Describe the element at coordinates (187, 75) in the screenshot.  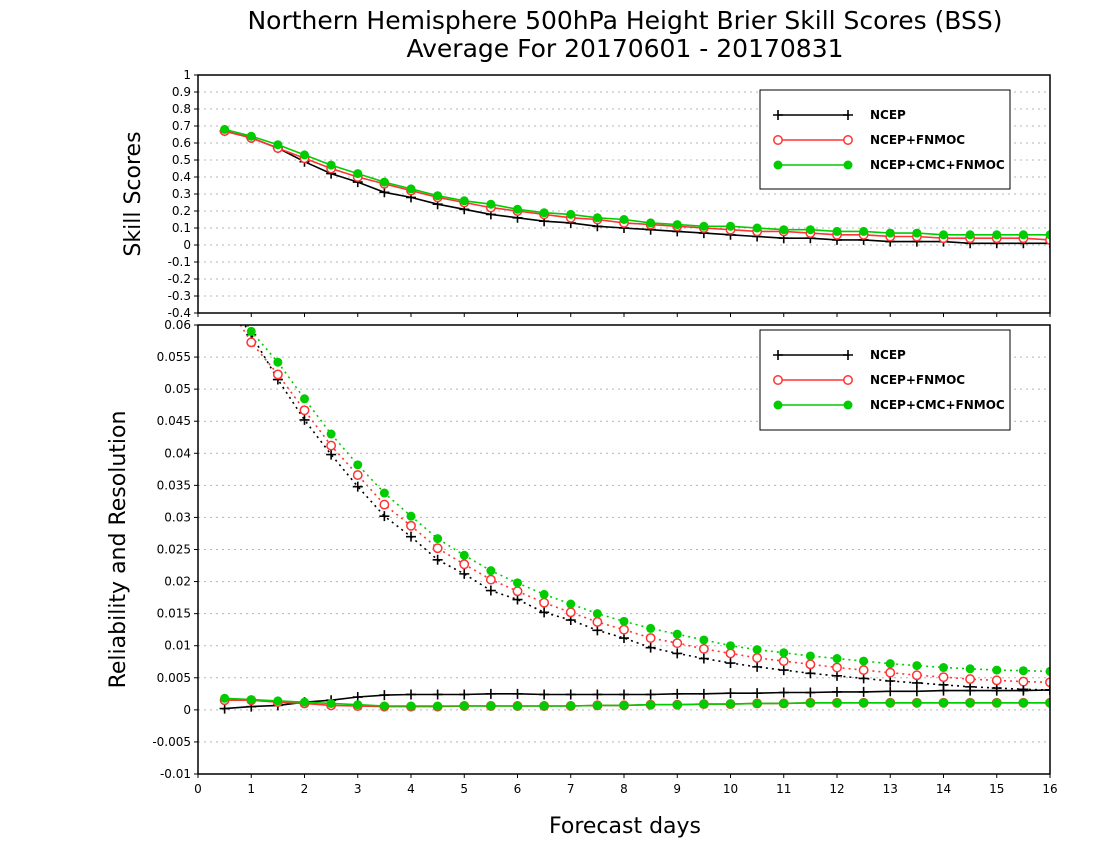
I see `y-tick-label: 1` at that location.